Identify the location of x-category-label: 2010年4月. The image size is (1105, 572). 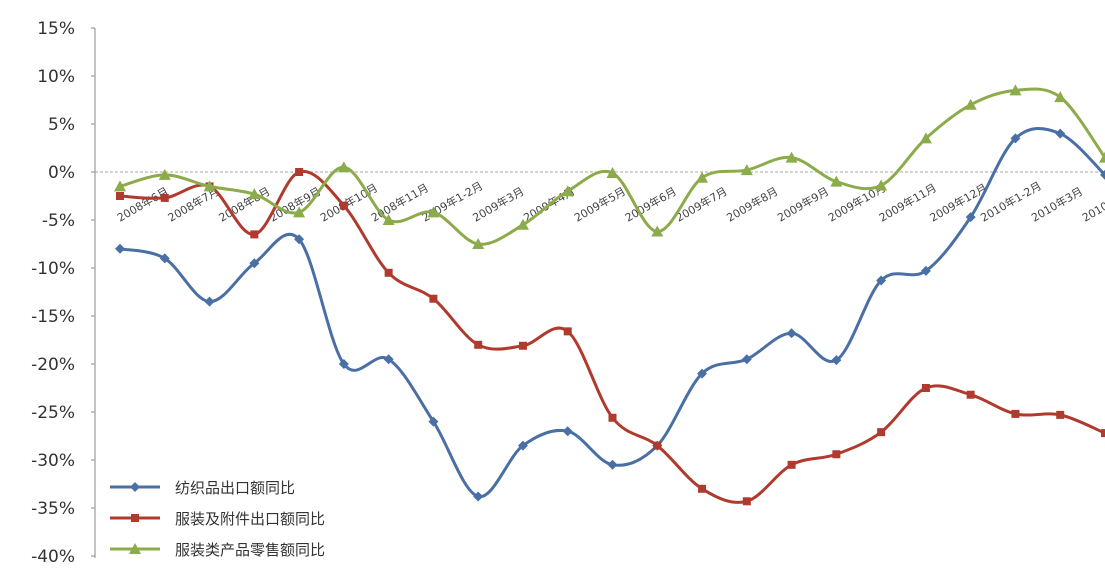
(1092, 204).